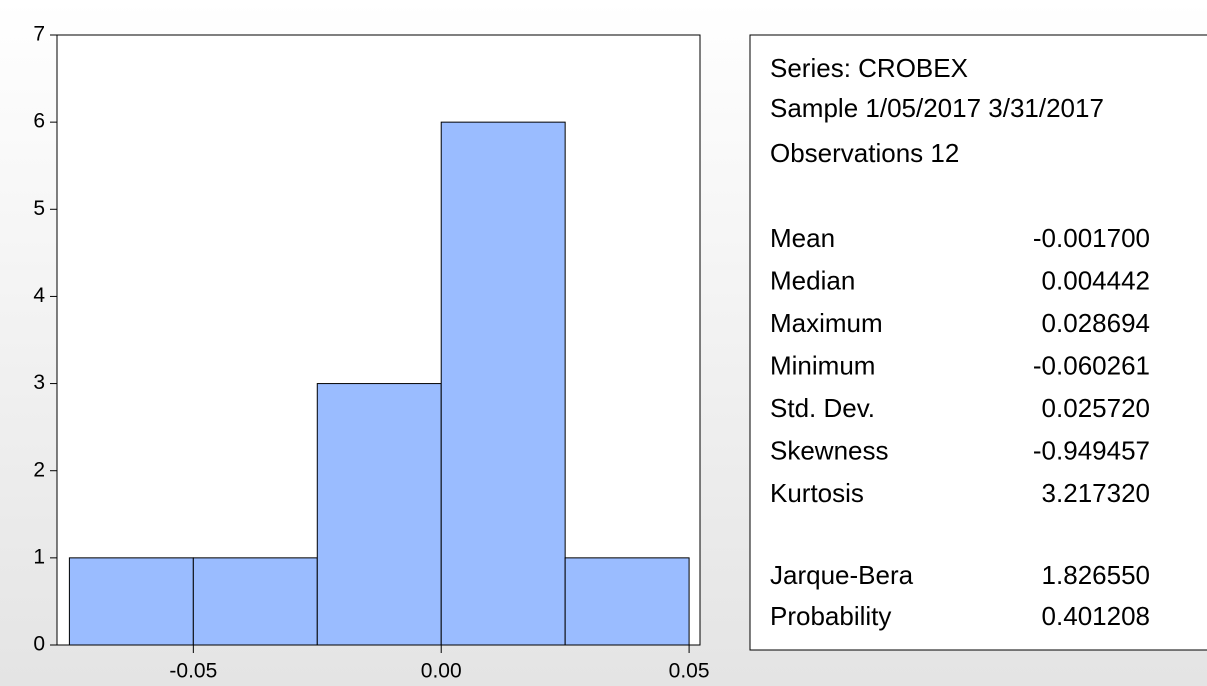  I want to click on series-label: Series: CROBEX, so click(869, 68).